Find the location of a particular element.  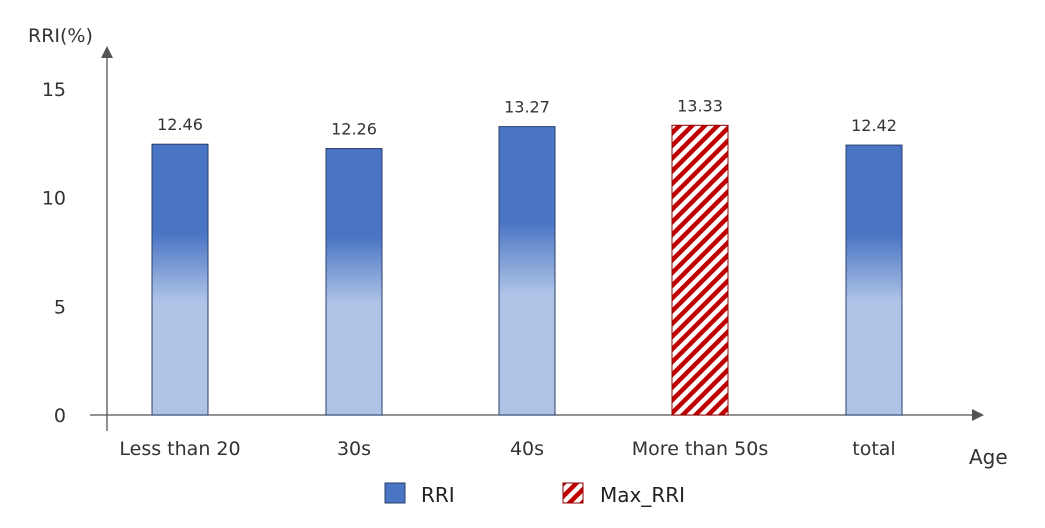

y-tick-label: 0 is located at coordinates (60, 416).